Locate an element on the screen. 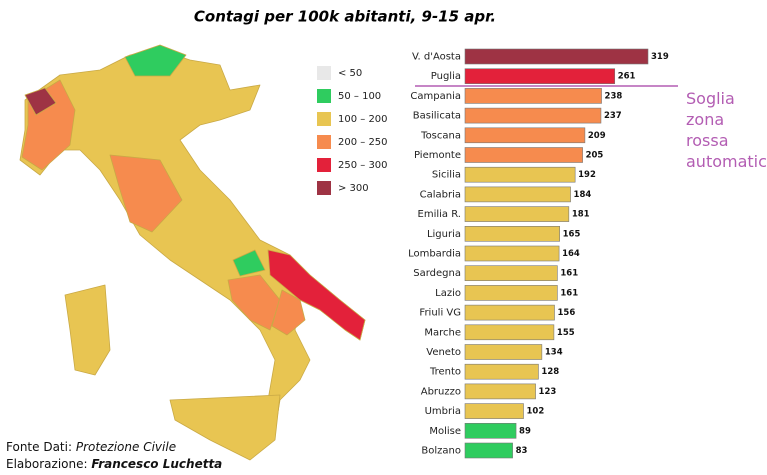 Image resolution: width=767 pixels, height=475 pixels. category-label: Basilicata is located at coordinates (437, 116).